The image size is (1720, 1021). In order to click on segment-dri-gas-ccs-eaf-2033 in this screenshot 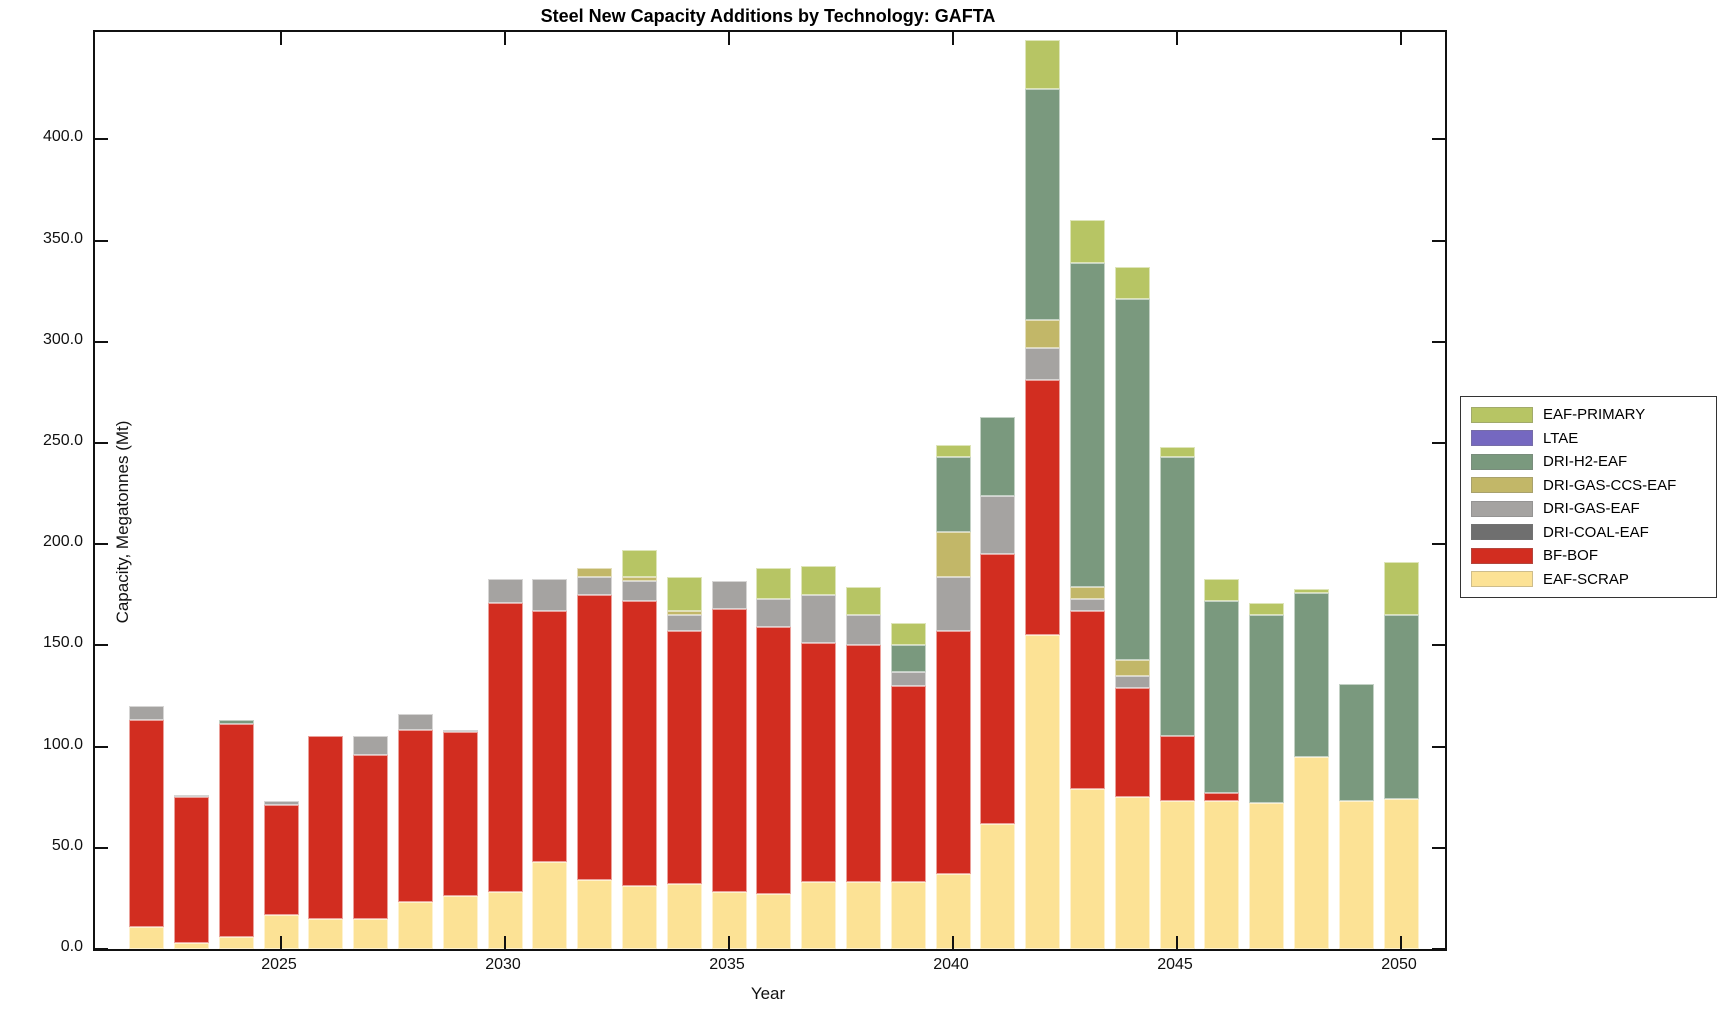, I will do `click(639, 578)`.